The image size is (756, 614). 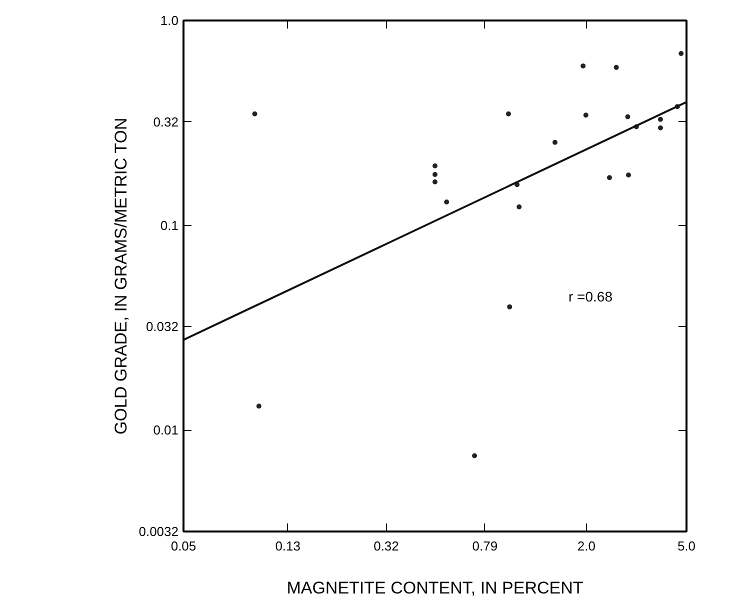 I want to click on x-tick-label: 2.0, so click(x=586, y=546).